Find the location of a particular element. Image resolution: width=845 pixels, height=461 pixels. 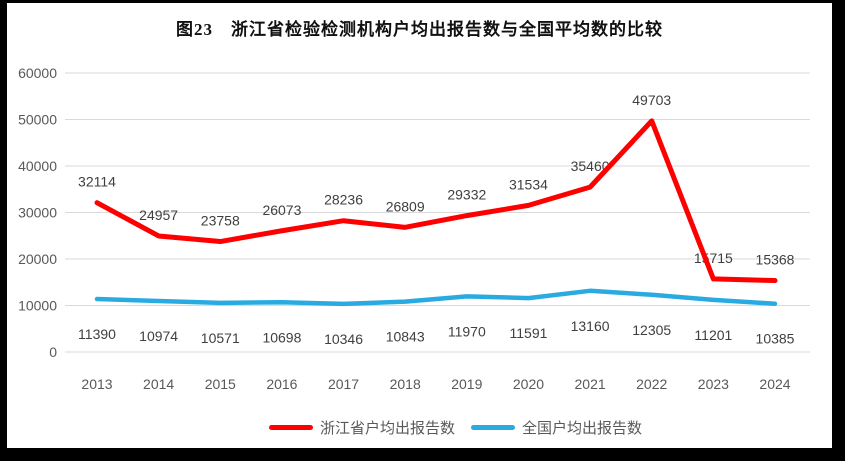

x-tick-label: 2018 is located at coordinates (405, 384).